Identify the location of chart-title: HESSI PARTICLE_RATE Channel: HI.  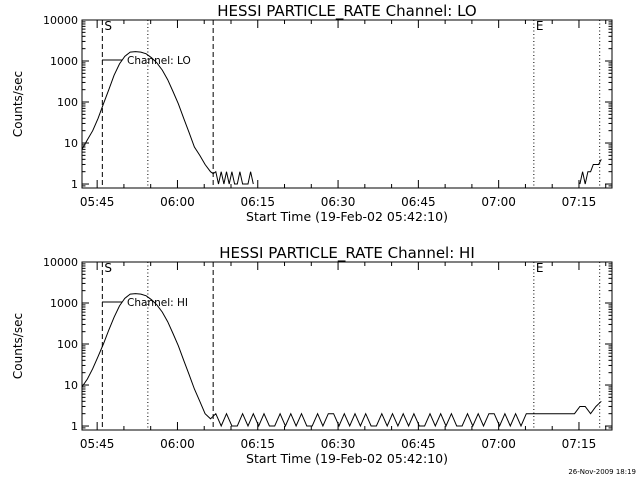
(347, 253).